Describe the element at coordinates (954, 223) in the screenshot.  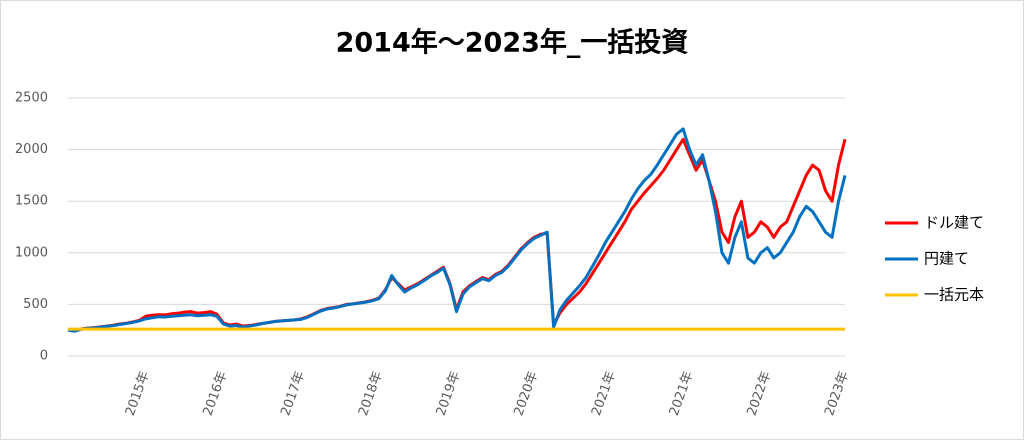
I see `legend-label: ドル建て` at that location.